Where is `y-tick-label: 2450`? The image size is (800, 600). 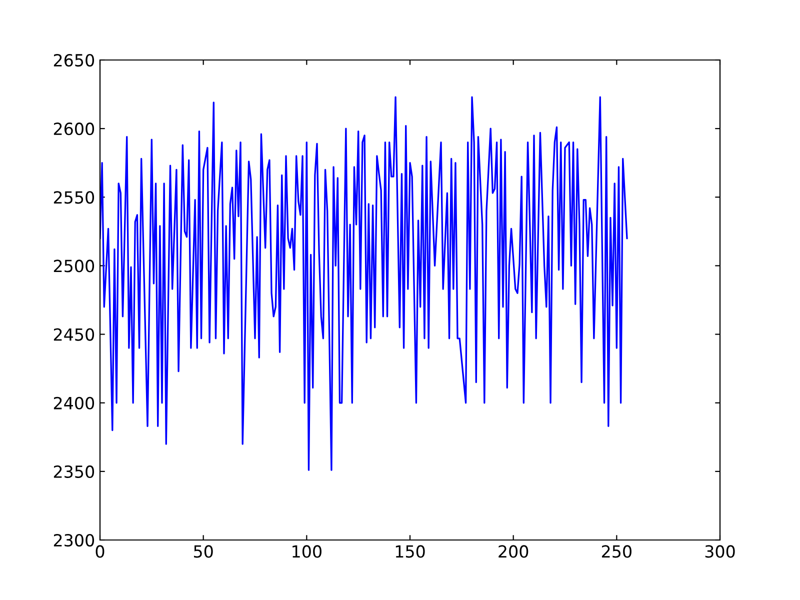
y-tick-label: 2450 is located at coordinates (74, 334).